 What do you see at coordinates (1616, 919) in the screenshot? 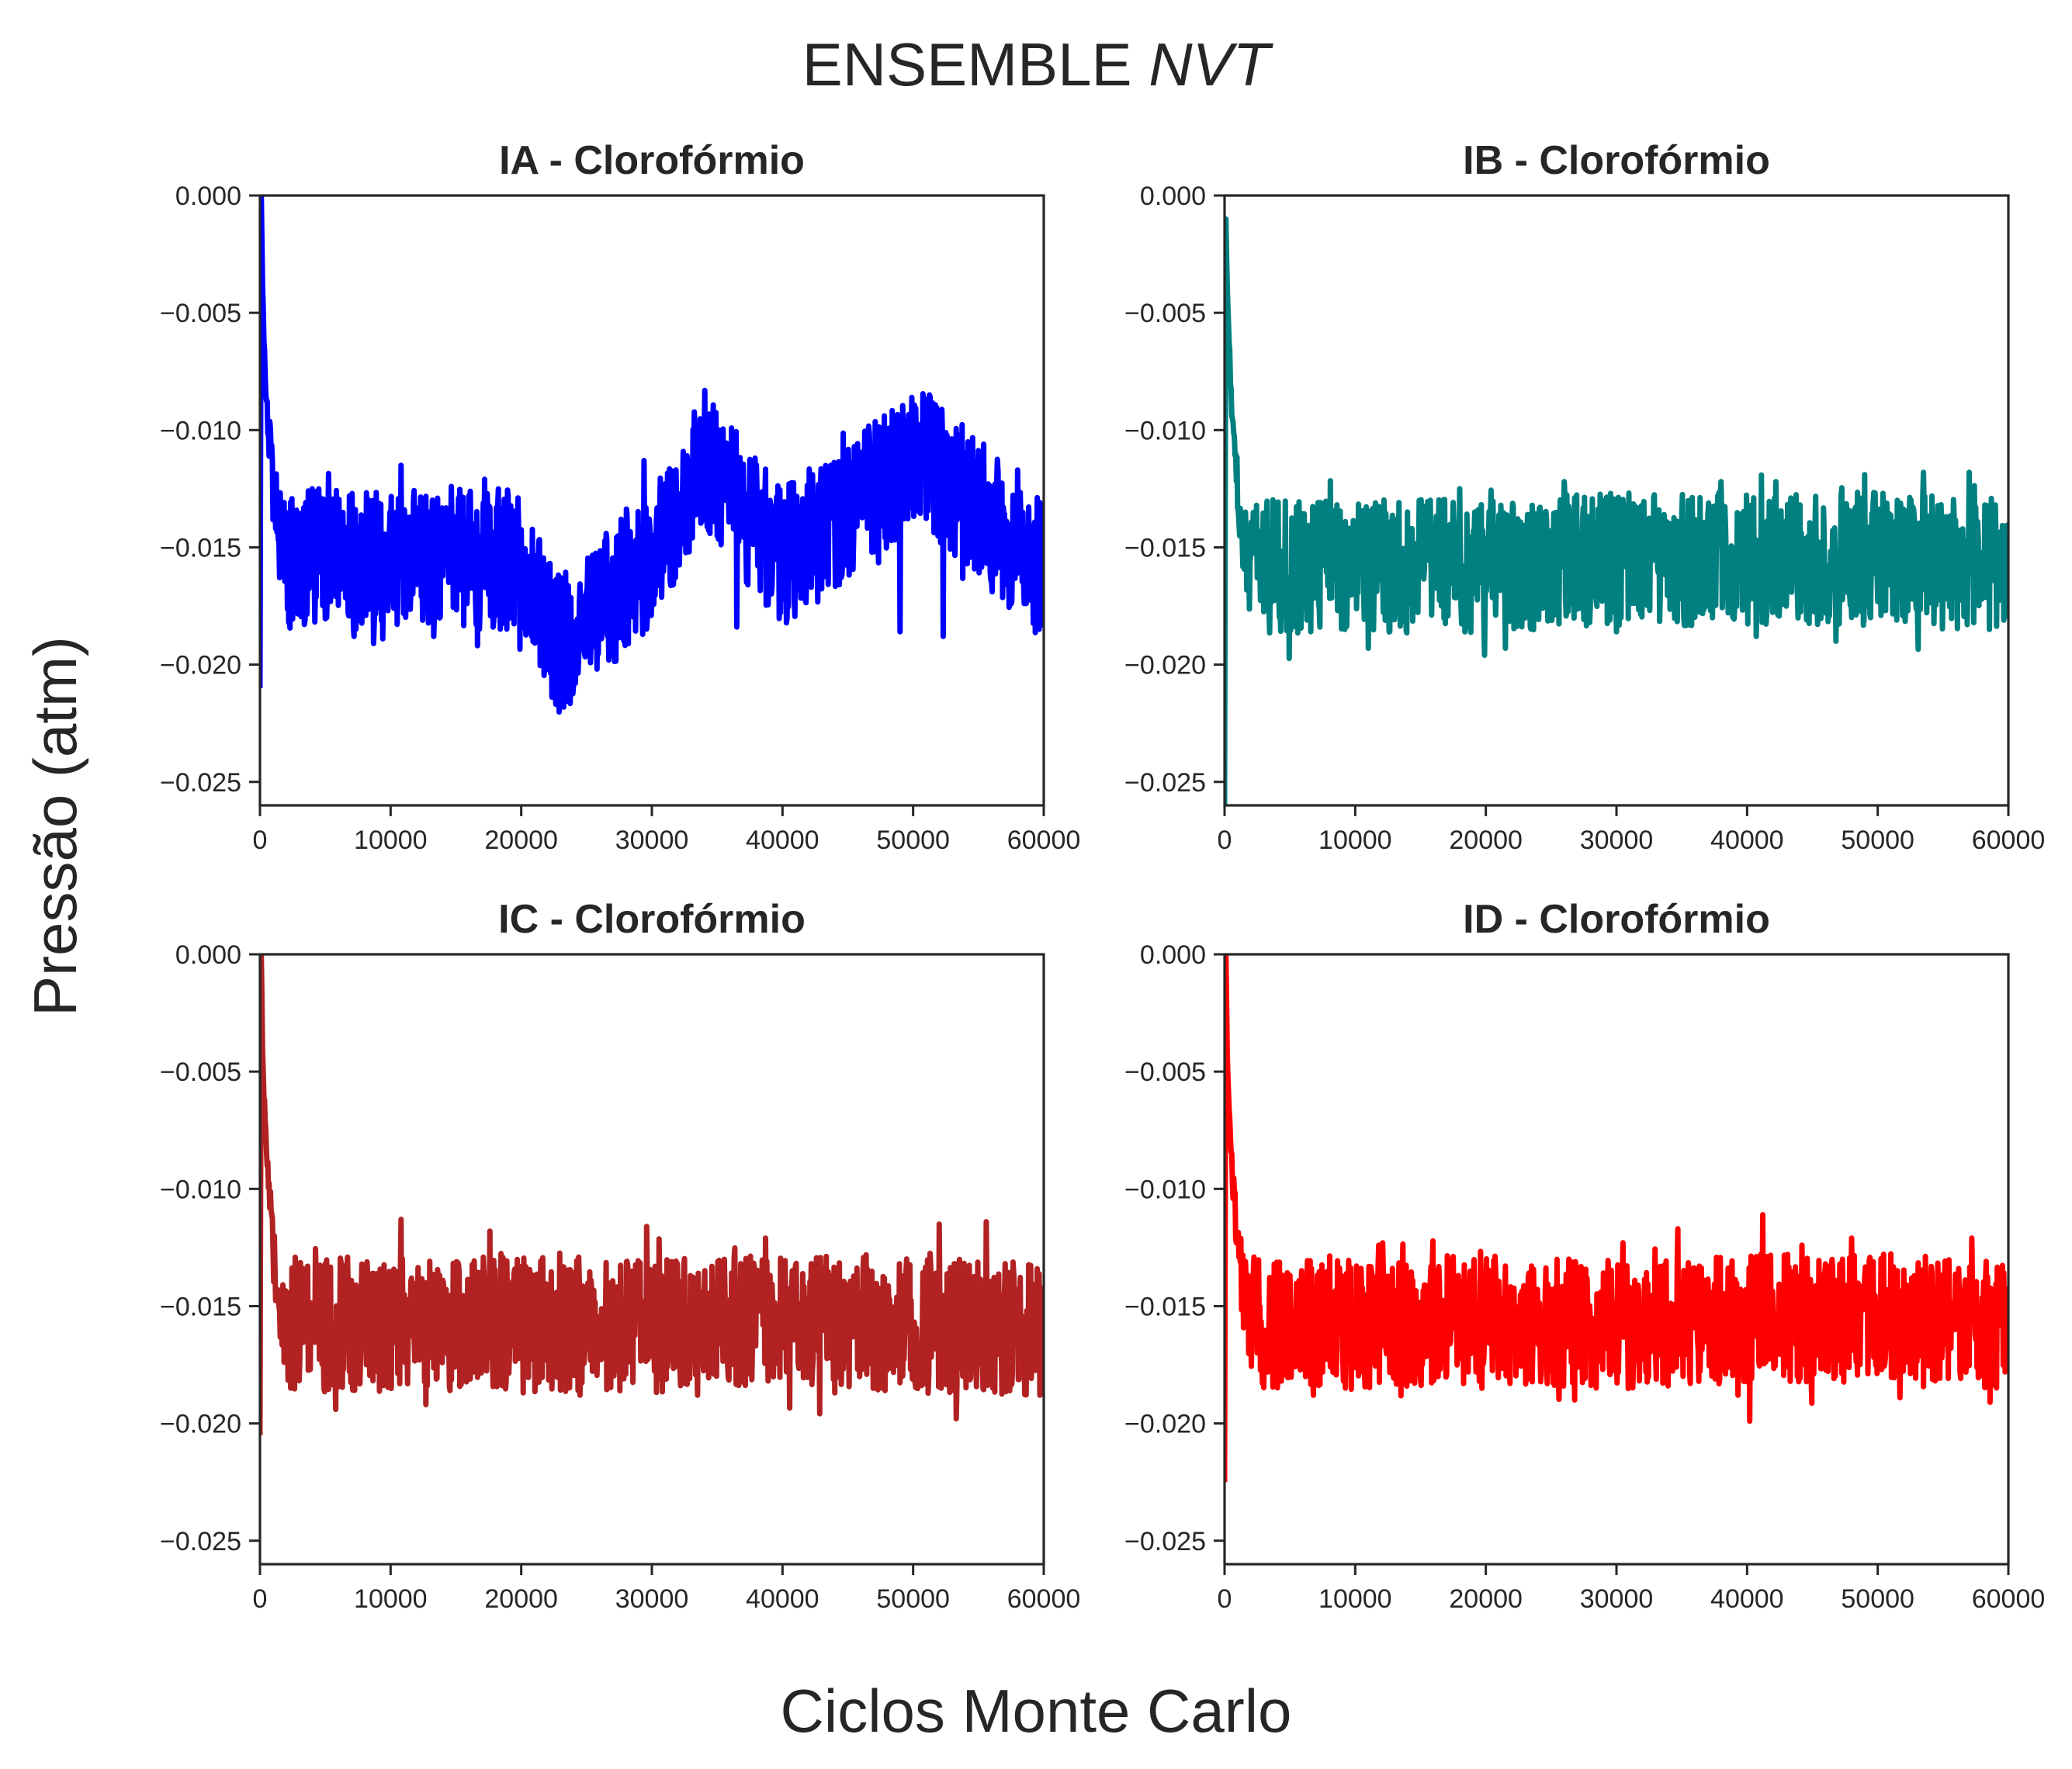
I see `subplot-title: ID - Clorofórmio` at bounding box center [1616, 919].